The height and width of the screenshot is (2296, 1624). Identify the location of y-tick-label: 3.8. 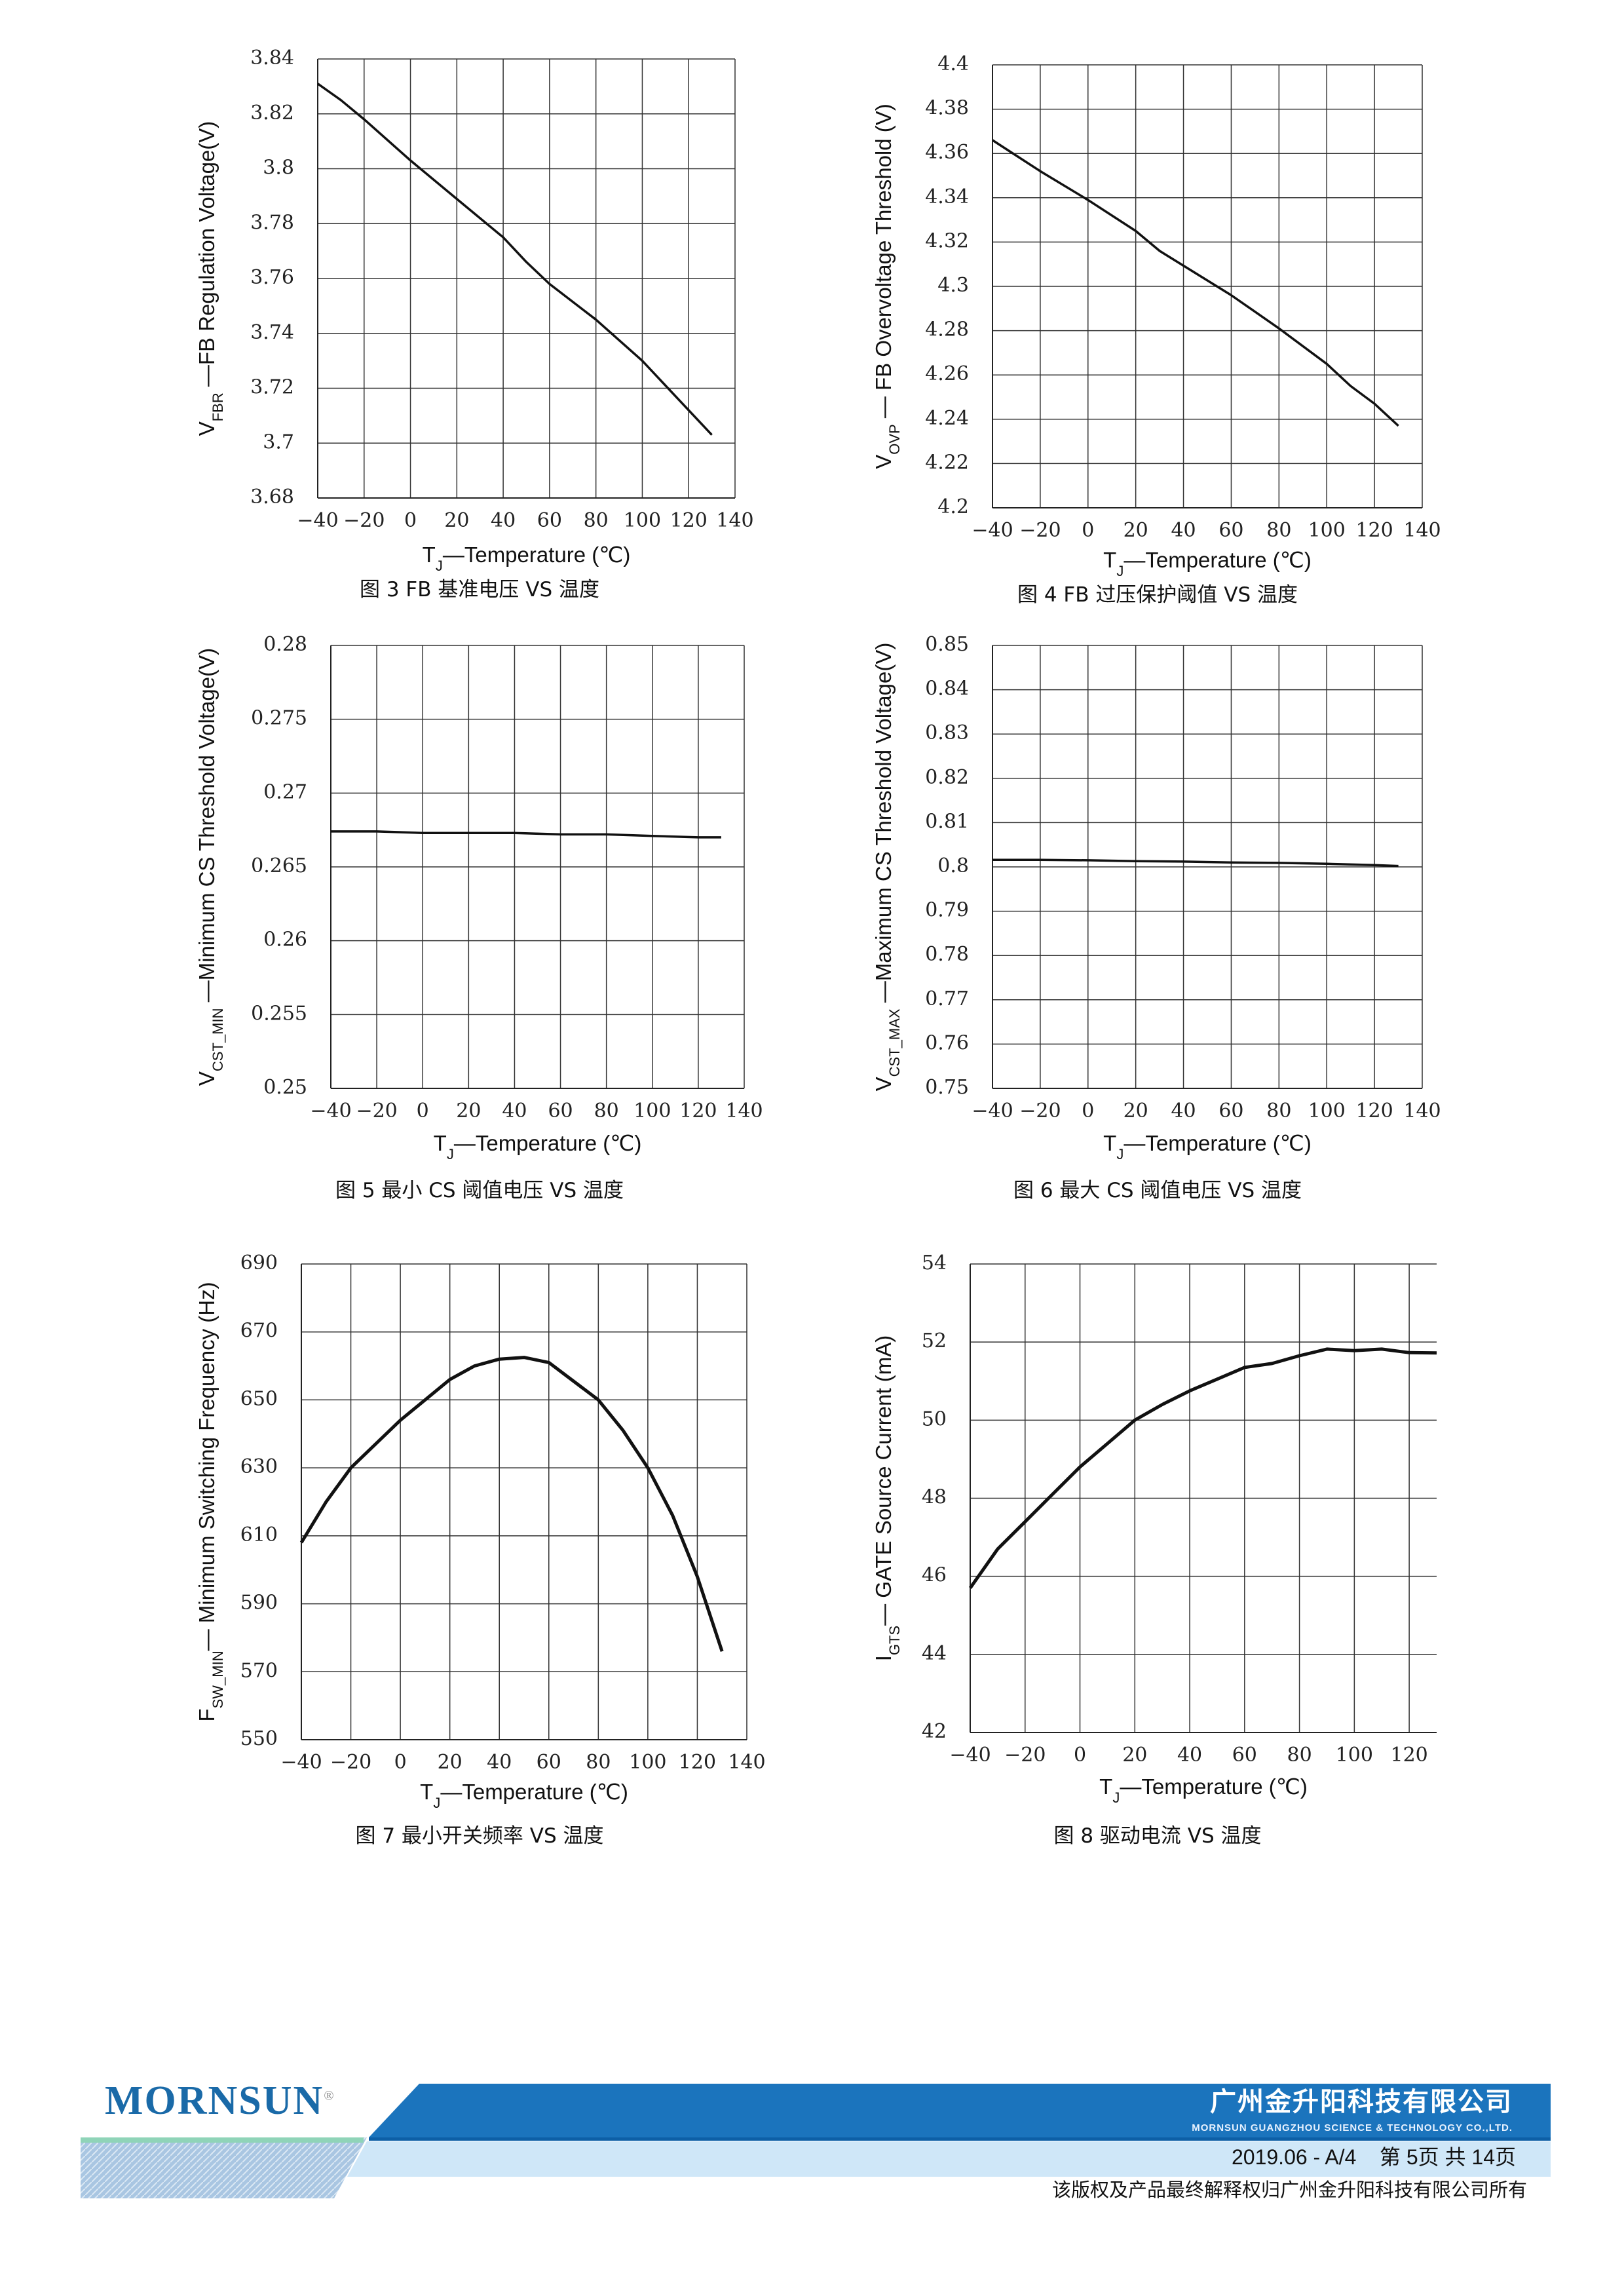
(278, 168).